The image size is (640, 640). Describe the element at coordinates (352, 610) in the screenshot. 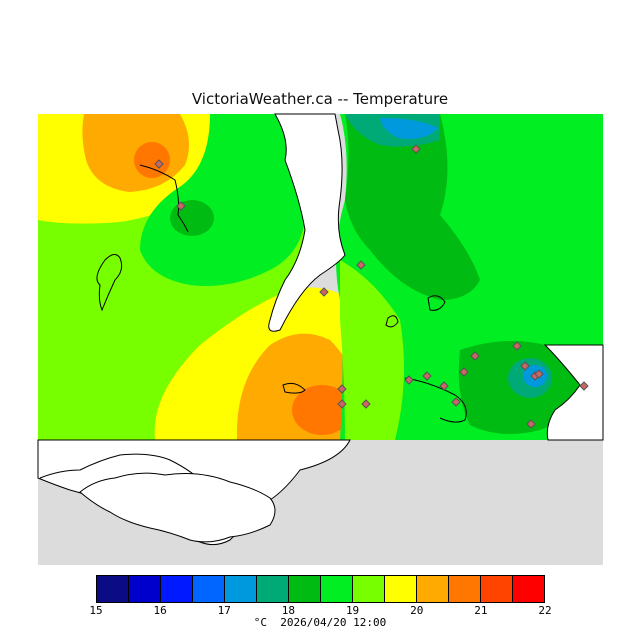

I see `legend-tick-label: 19` at that location.